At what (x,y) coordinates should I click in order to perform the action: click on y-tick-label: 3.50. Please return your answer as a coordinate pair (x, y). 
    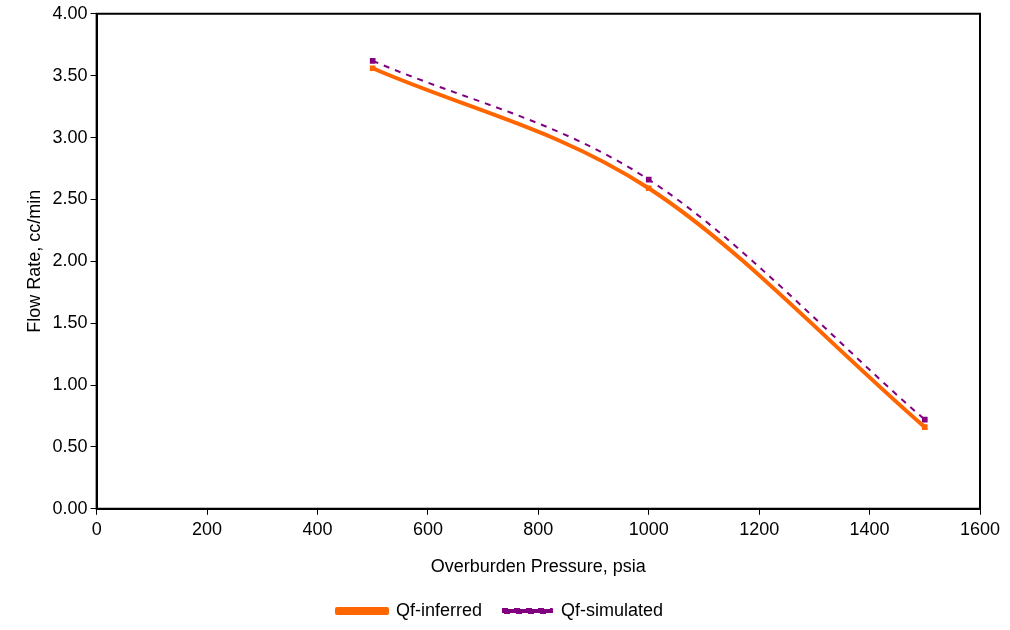
    Looking at the image, I should click on (70, 74).